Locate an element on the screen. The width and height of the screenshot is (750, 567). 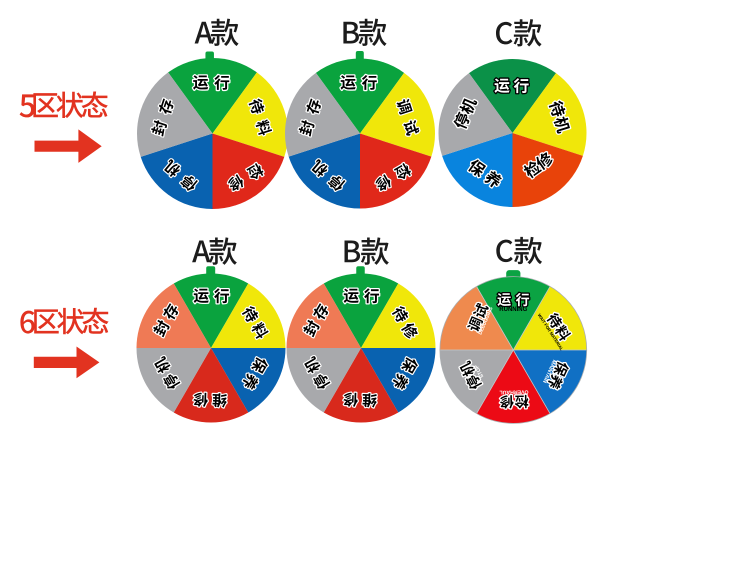
svg-text: OVERHAUL is located at coordinates (514, 391).